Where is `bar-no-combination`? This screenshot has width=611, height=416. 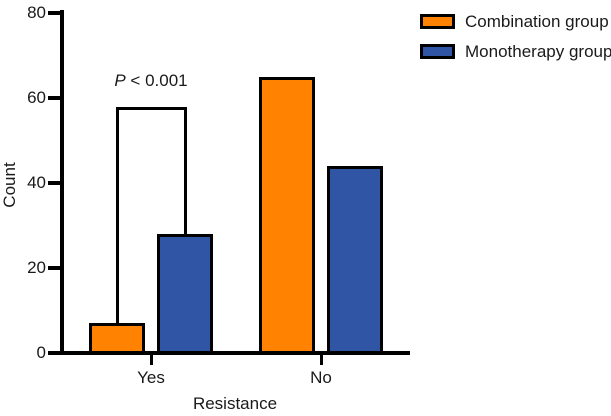 bar-no-combination is located at coordinates (287, 215).